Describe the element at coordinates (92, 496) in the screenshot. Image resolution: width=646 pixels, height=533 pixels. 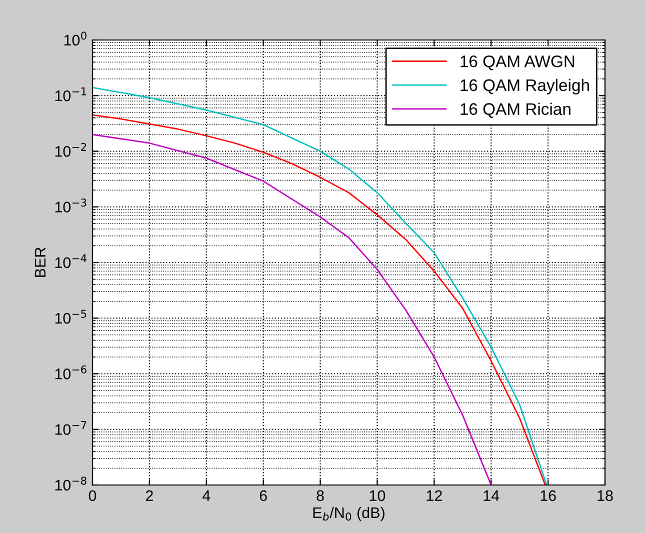
I see `x-tick-label: 0` at that location.